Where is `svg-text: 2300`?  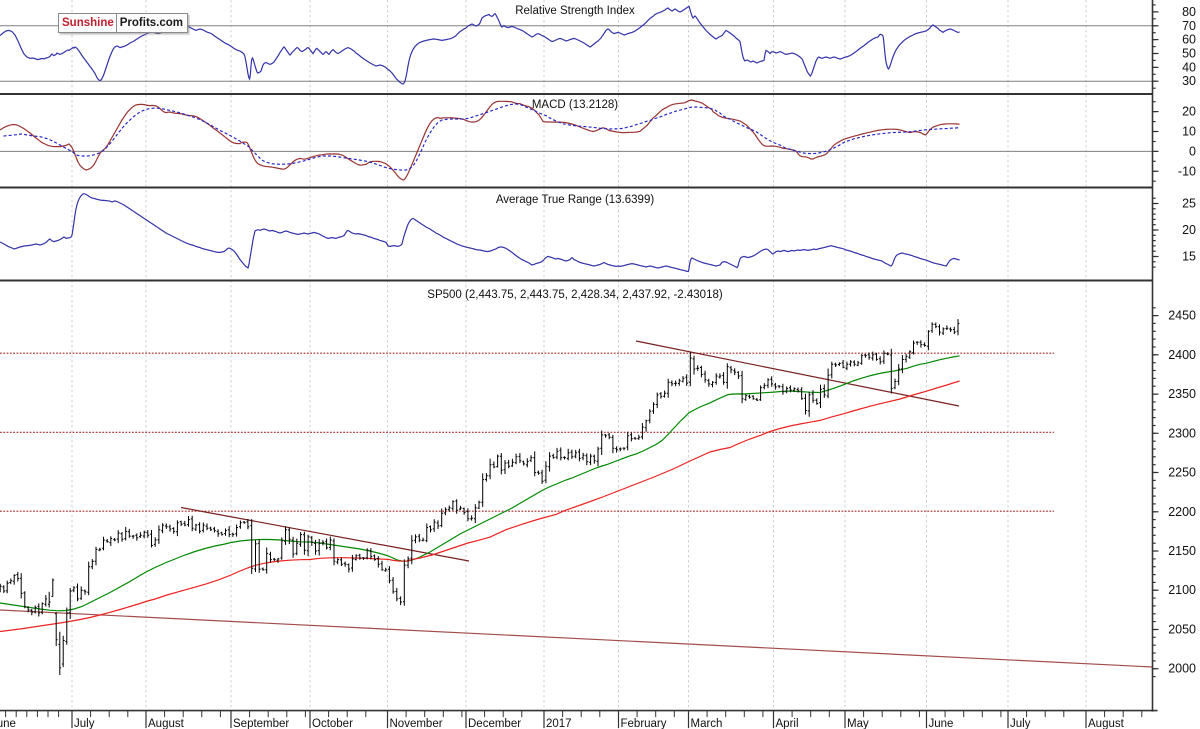 svg-text: 2300 is located at coordinates (1182, 433).